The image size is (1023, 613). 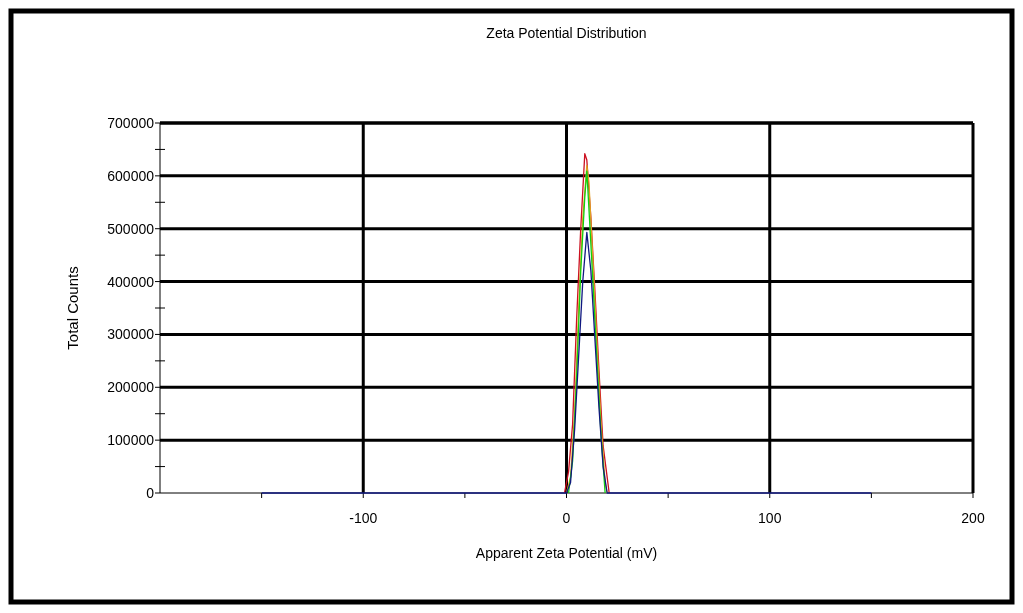 I want to click on x-tick-label: 0, so click(x=566, y=518).